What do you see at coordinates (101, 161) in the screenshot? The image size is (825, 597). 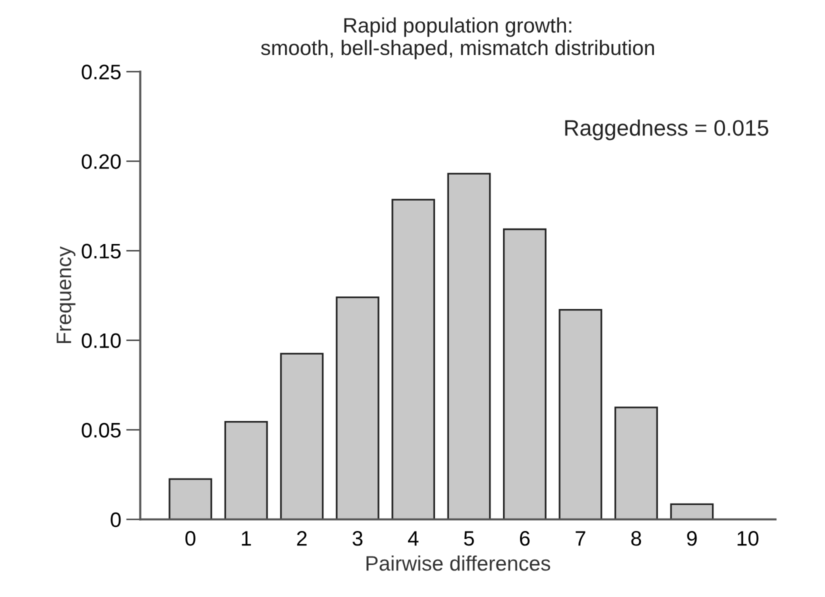 I see `y-tick-label: 0.20` at bounding box center [101, 161].